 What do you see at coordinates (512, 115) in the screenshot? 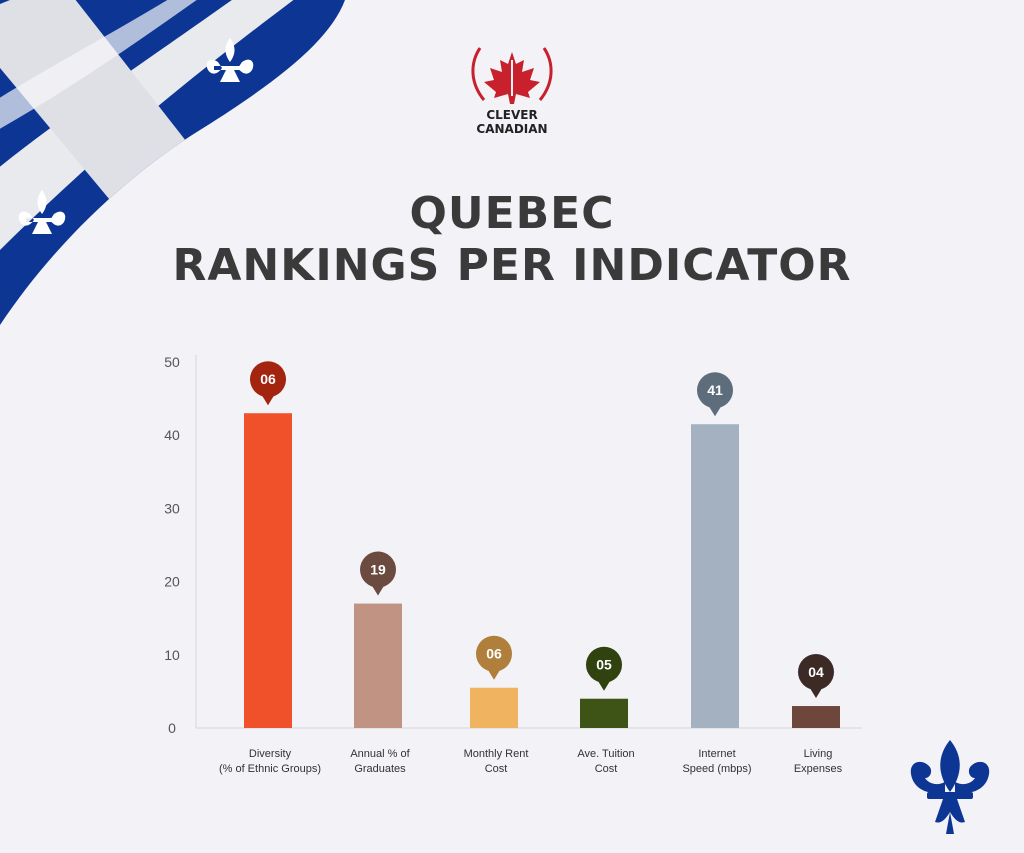
I see `brand-line1: CLEVER` at bounding box center [512, 115].